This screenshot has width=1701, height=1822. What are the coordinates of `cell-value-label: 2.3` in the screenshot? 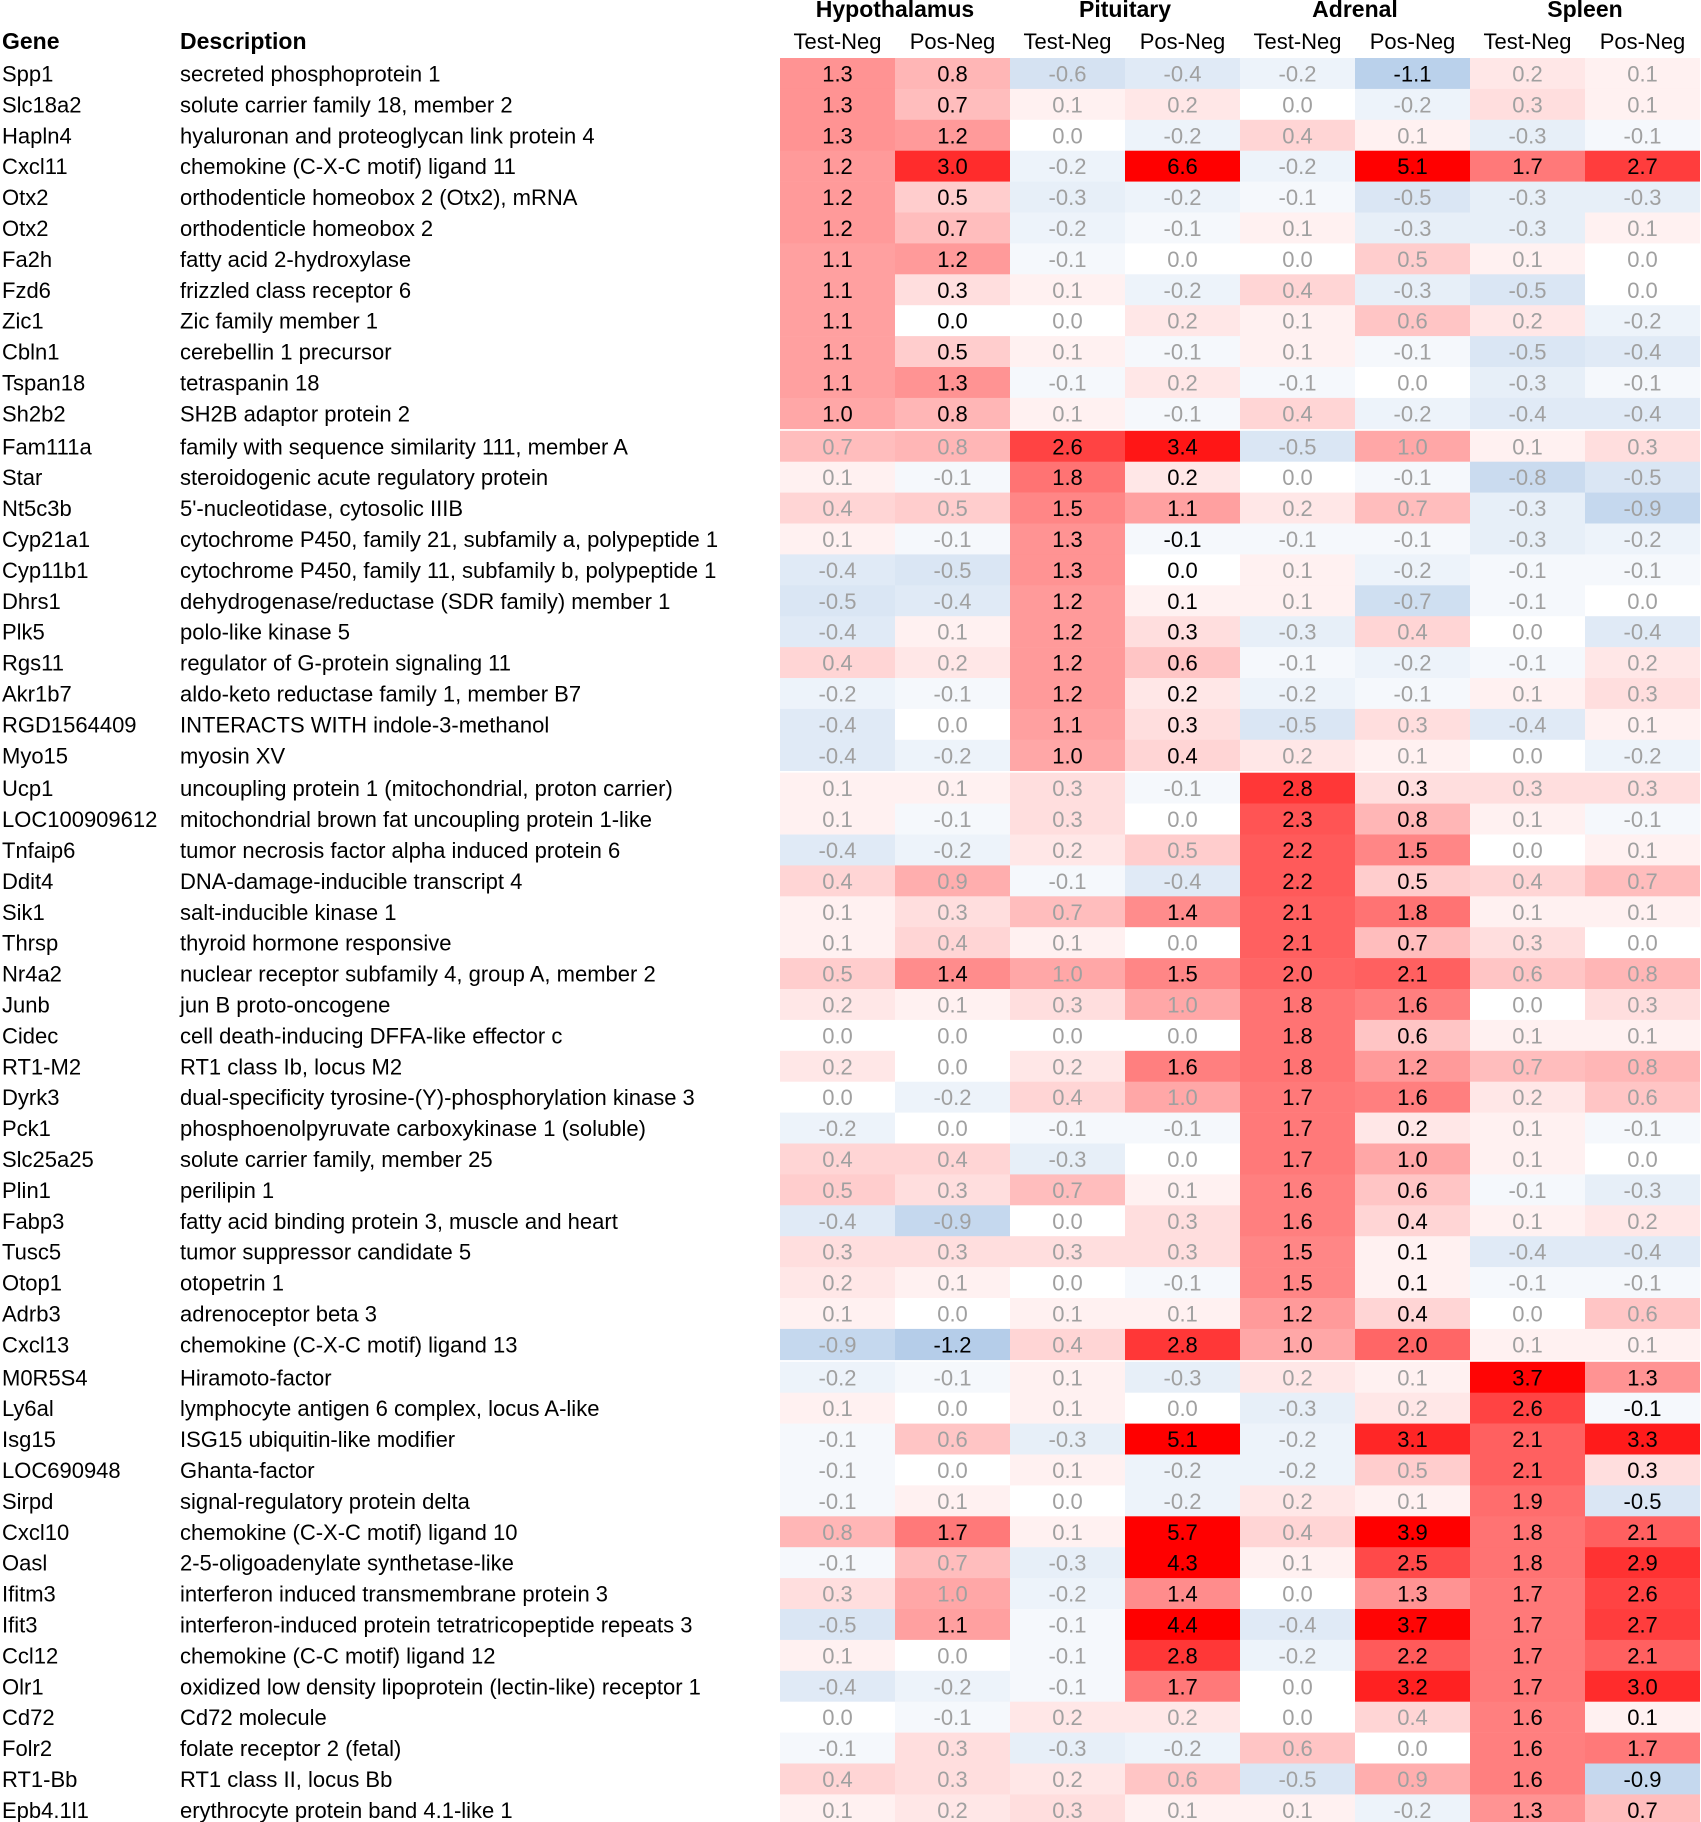 It's located at (1297, 819).